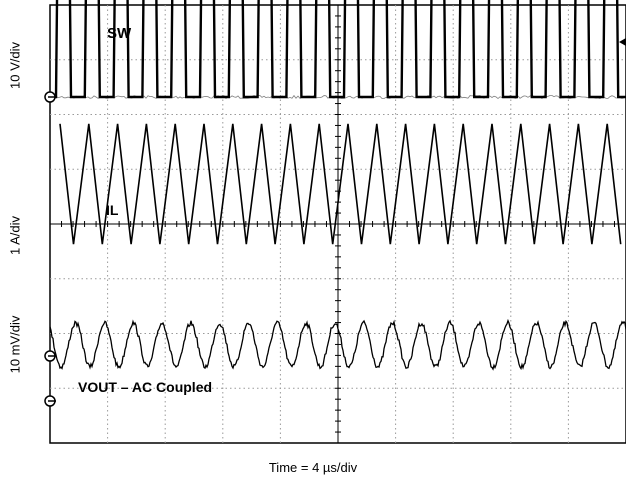 The height and width of the screenshot is (485, 626). Describe the element at coordinates (145, 387) in the screenshot. I see `vout-trace-label: VOUT – AC Coupled` at that location.